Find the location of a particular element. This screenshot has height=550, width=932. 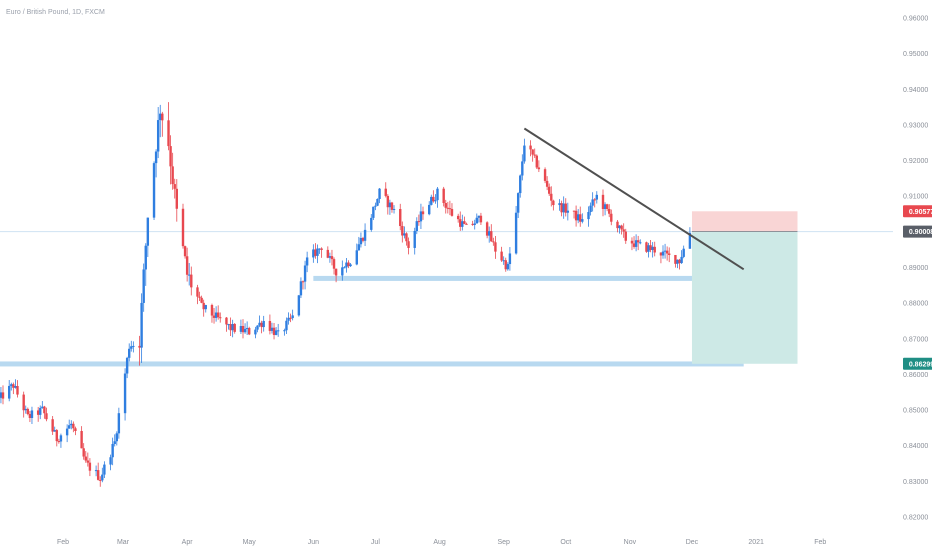

x-tick-label-0: Feb is located at coordinates (63, 542).